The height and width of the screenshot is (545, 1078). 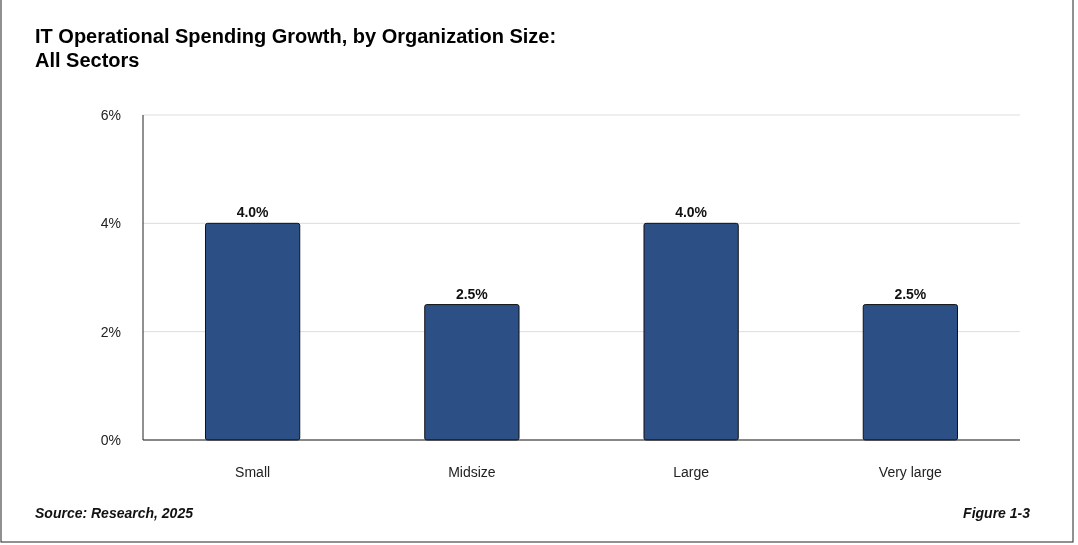 I want to click on y-tick-label: 0%, so click(x=110, y=439).